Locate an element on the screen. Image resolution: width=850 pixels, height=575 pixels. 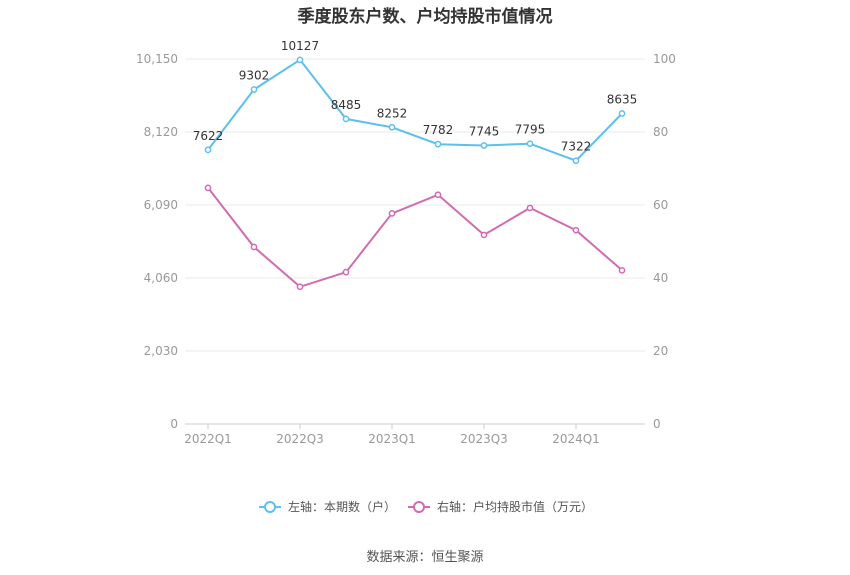
data-label: 9302 is located at coordinates (254, 75).